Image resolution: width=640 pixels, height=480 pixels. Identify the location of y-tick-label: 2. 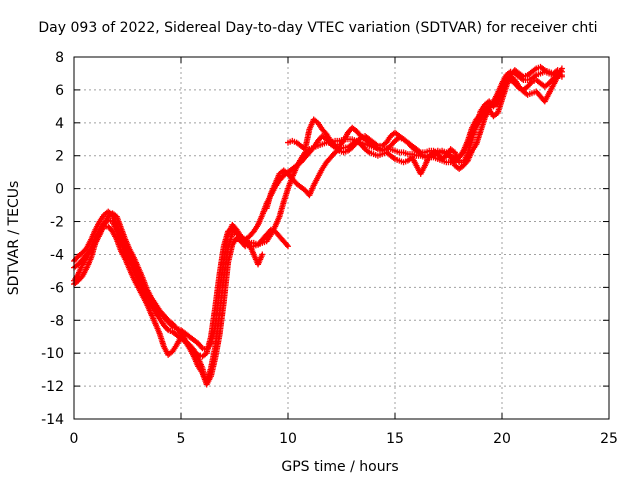
(59, 157).